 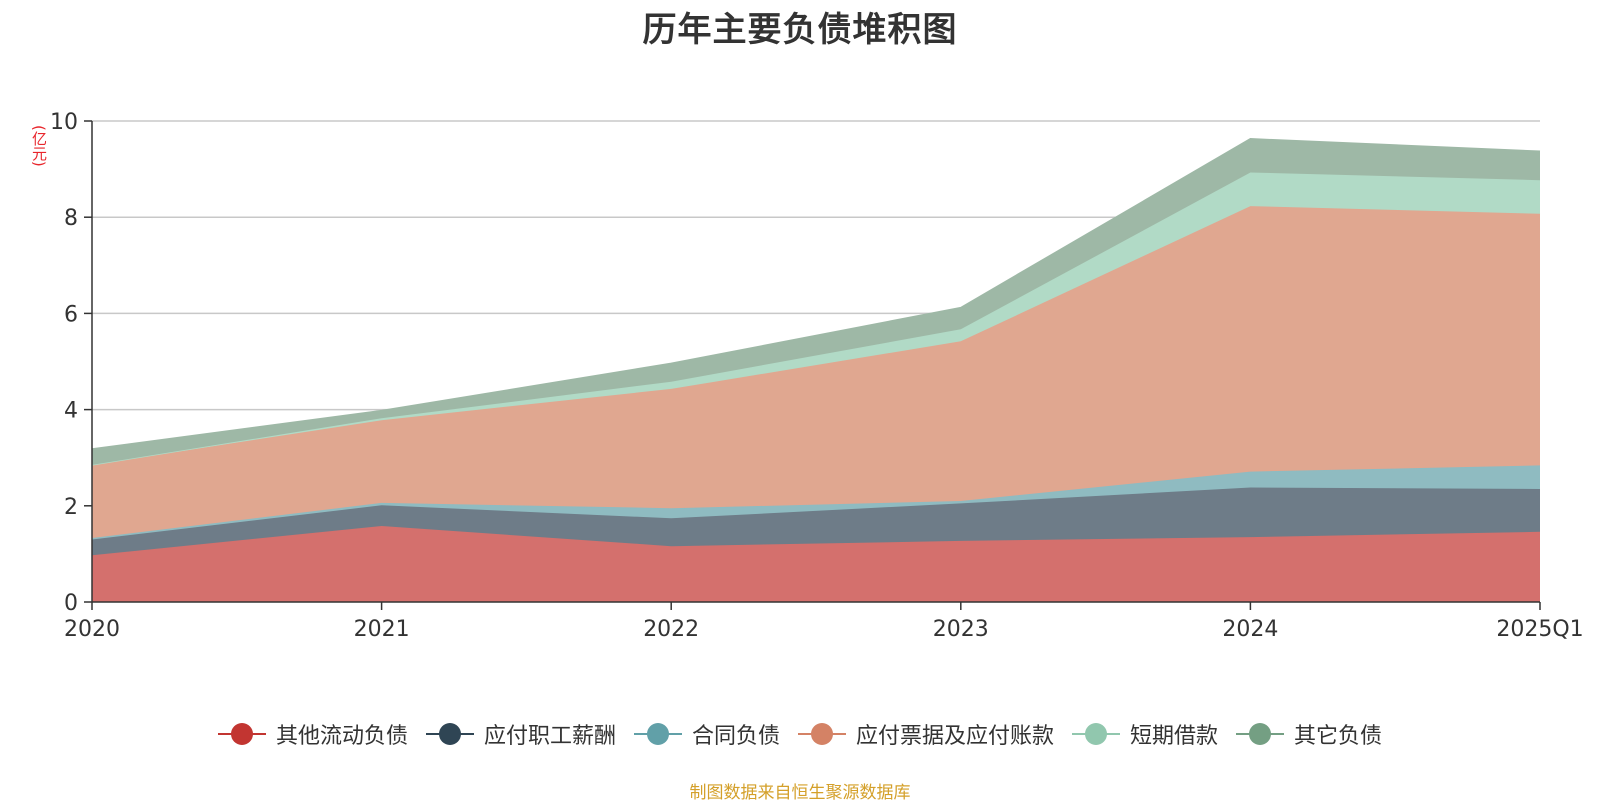 What do you see at coordinates (92, 629) in the screenshot?
I see `x-tick-label: 2020` at bounding box center [92, 629].